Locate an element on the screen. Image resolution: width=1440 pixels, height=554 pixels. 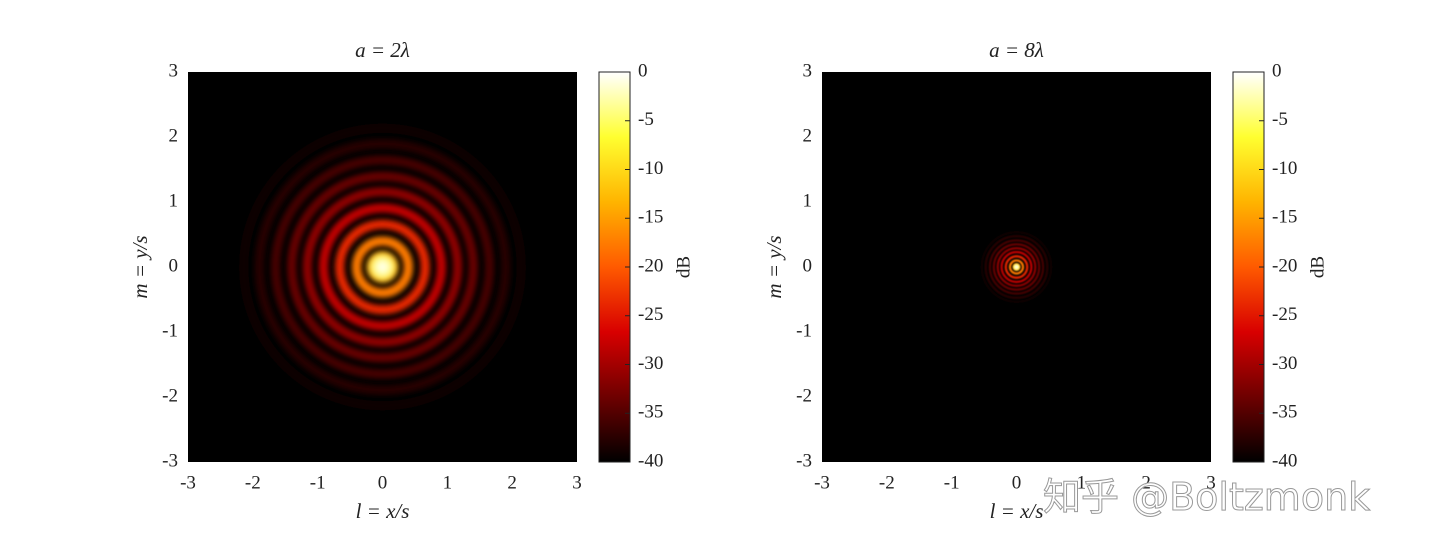
chart-title: a = 2λ is located at coordinates (382, 50).